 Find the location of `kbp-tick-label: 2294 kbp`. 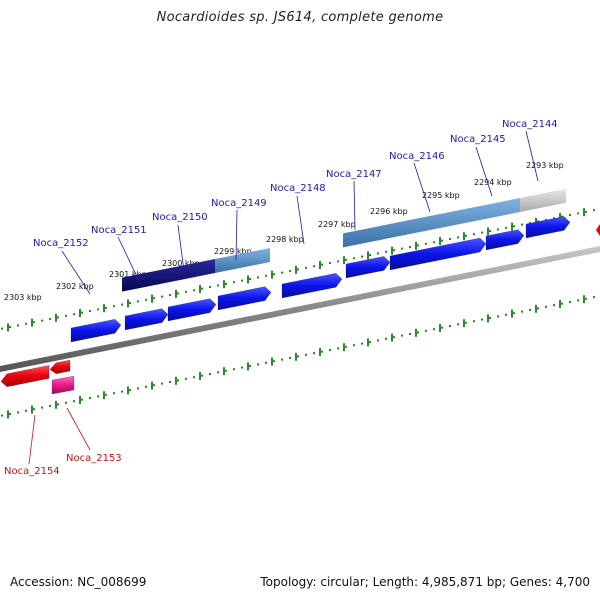

kbp-tick-label: 2294 kbp is located at coordinates (493, 182).